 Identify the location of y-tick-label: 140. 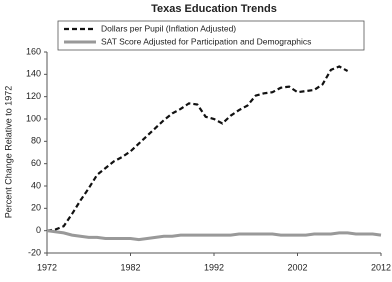
(33, 74).